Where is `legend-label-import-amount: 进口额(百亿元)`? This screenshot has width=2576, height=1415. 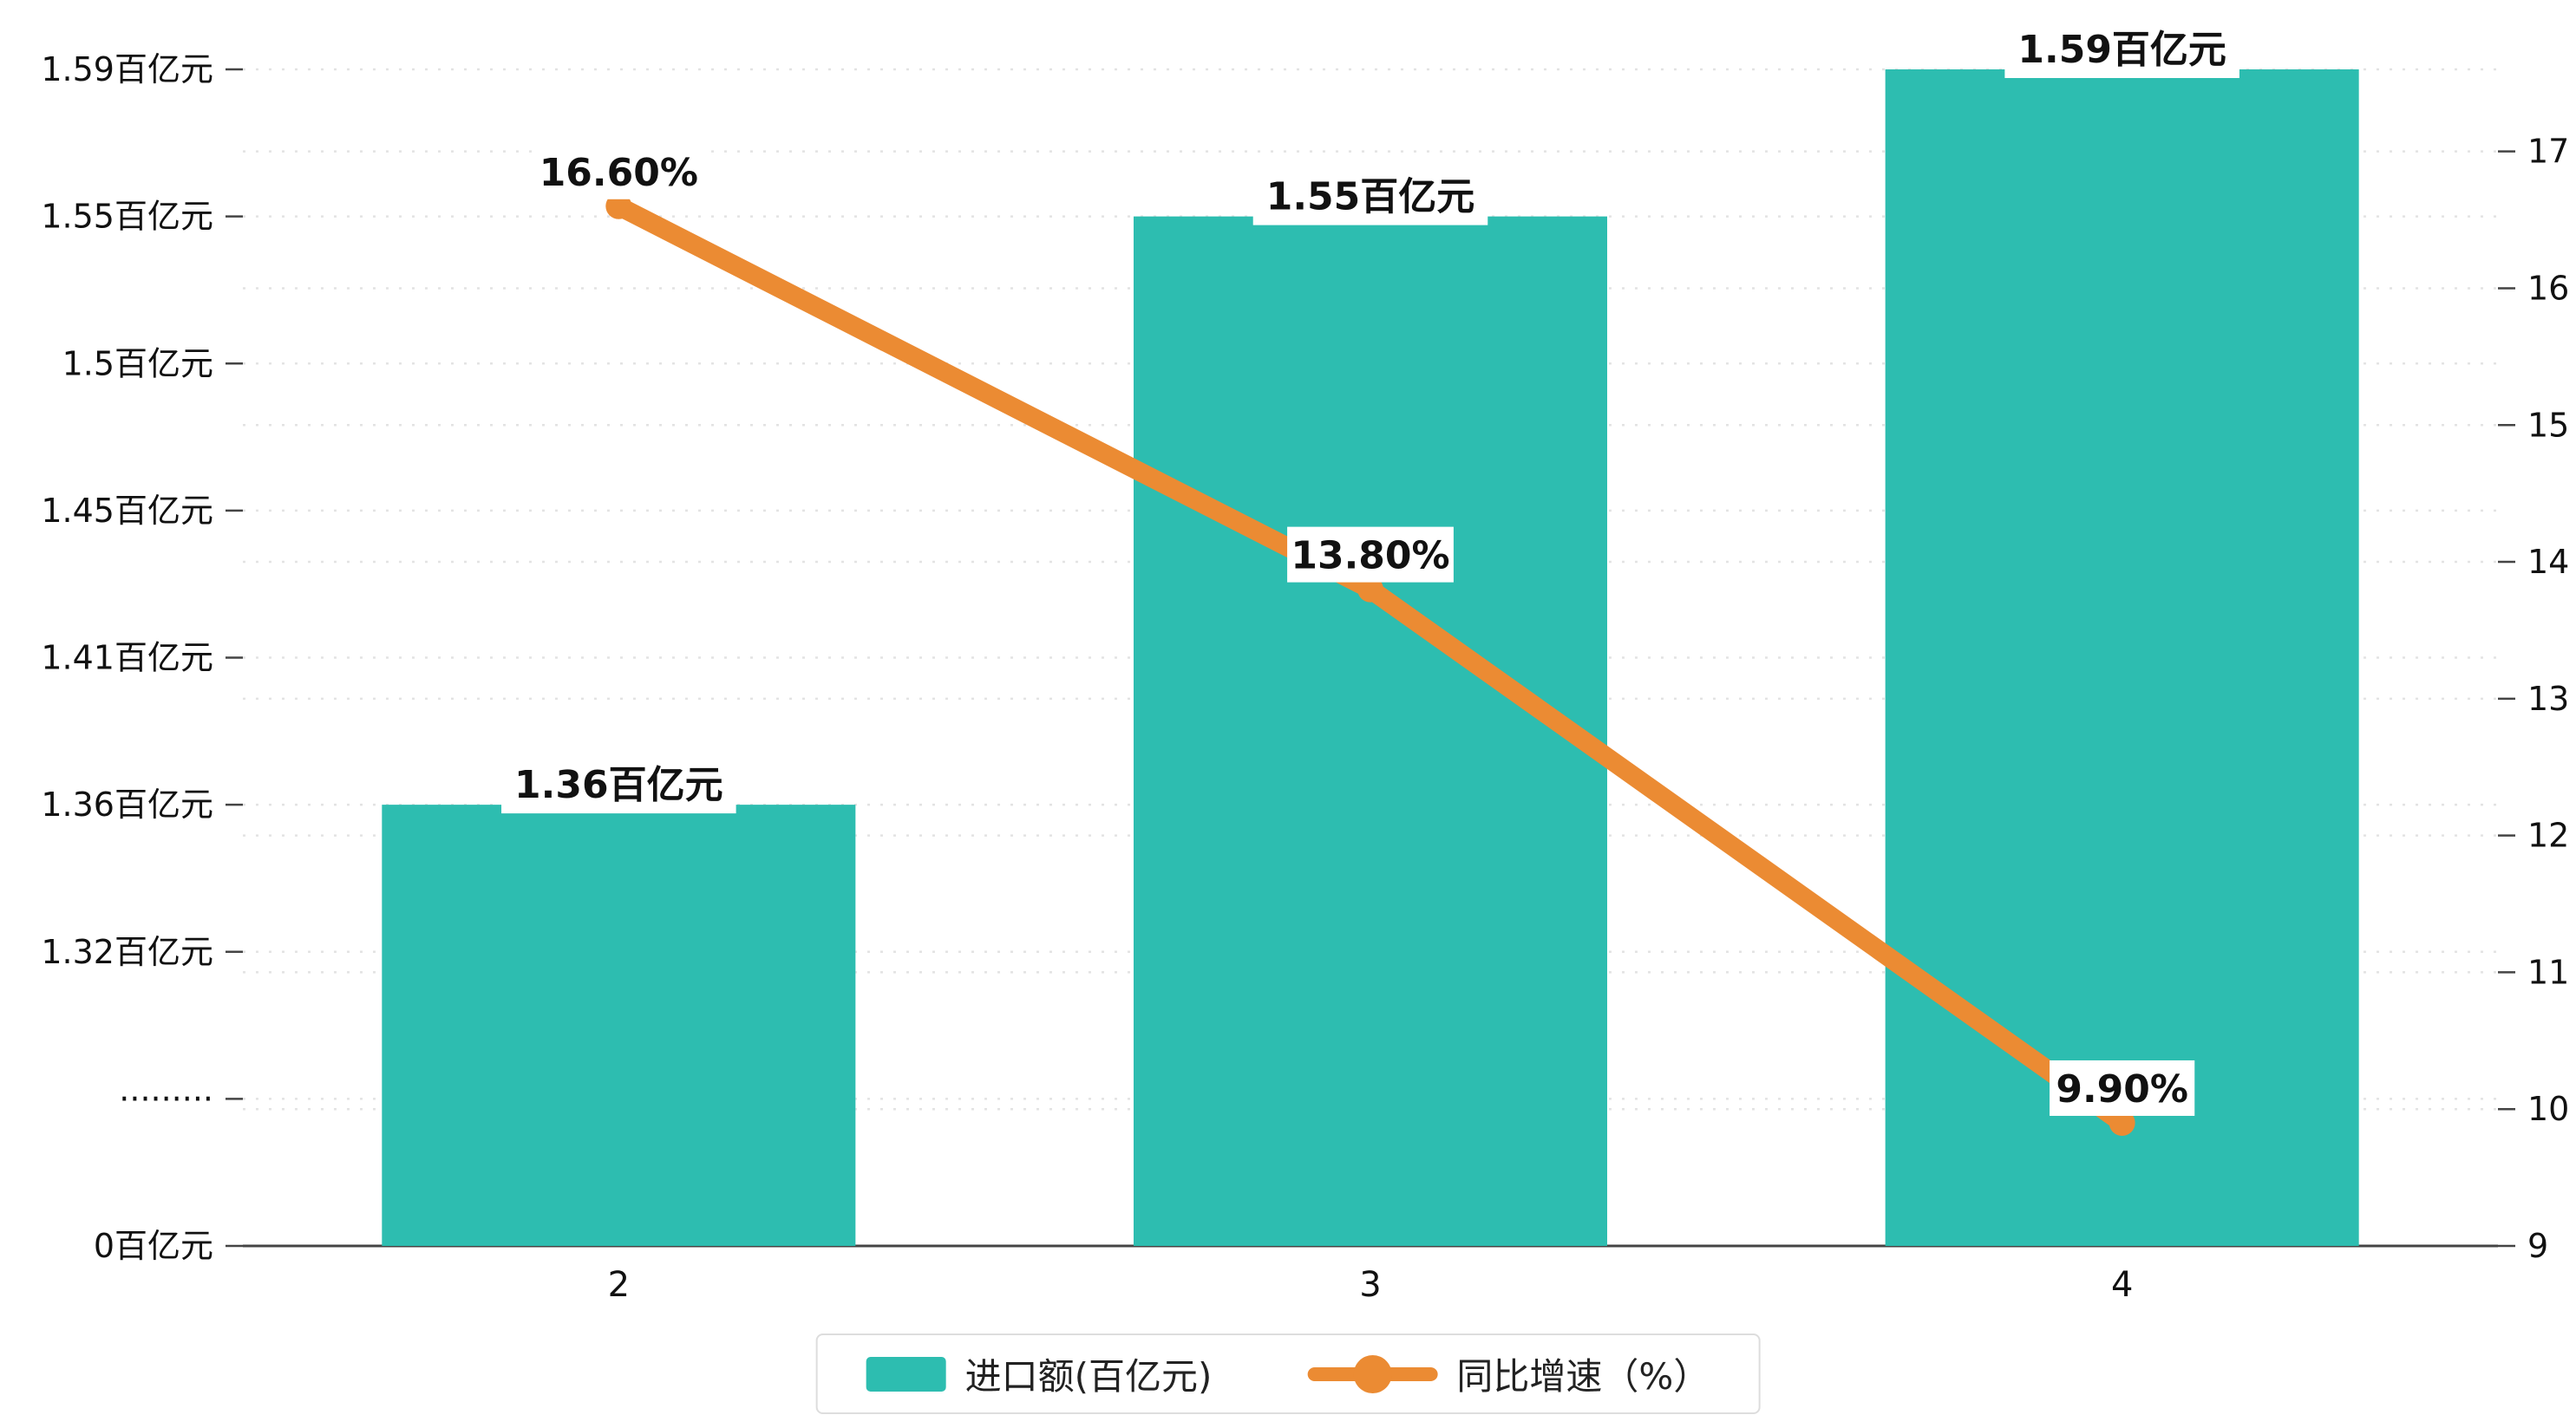 legend-label-import-amount: 进口额(百亿元) is located at coordinates (1088, 1376).